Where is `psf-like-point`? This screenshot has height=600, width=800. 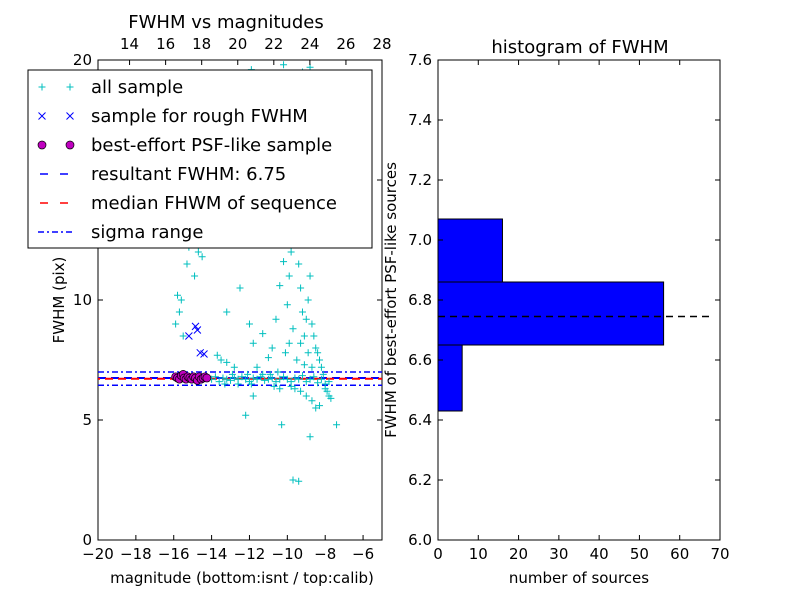 psf-like-point is located at coordinates (207, 378).